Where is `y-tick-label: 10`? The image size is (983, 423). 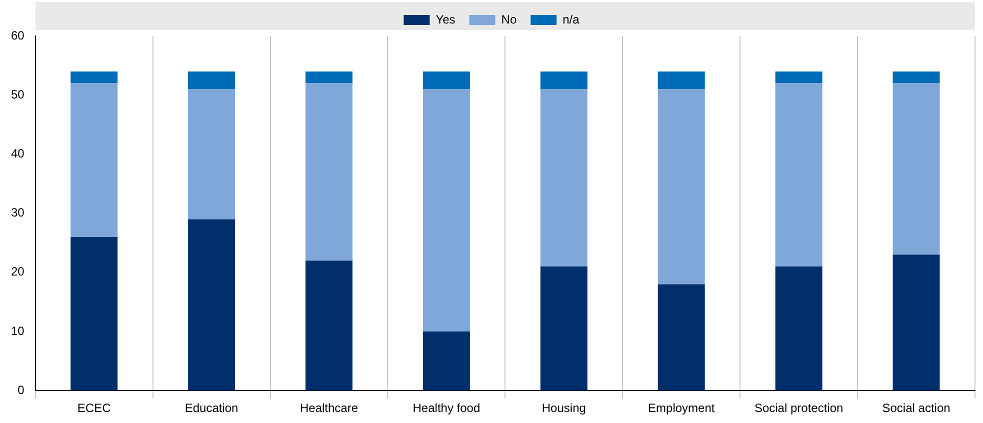 y-tick-label: 10 is located at coordinates (17, 331).